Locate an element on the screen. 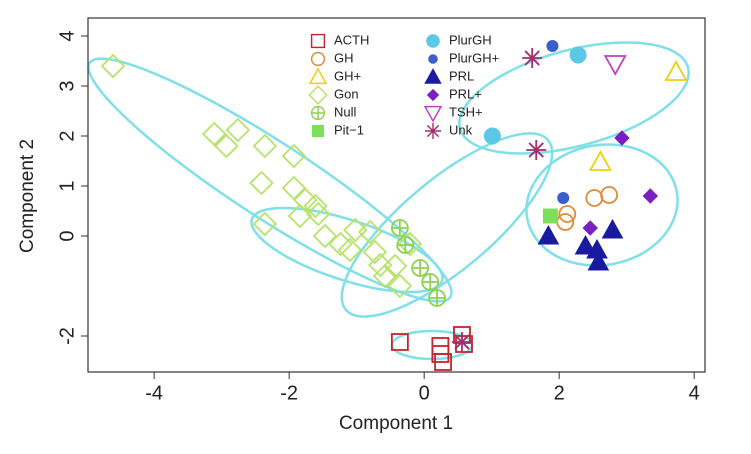 Image resolution: width=751 pixels, height=454 pixels. y-tick-label: 3 is located at coordinates (67, 85).